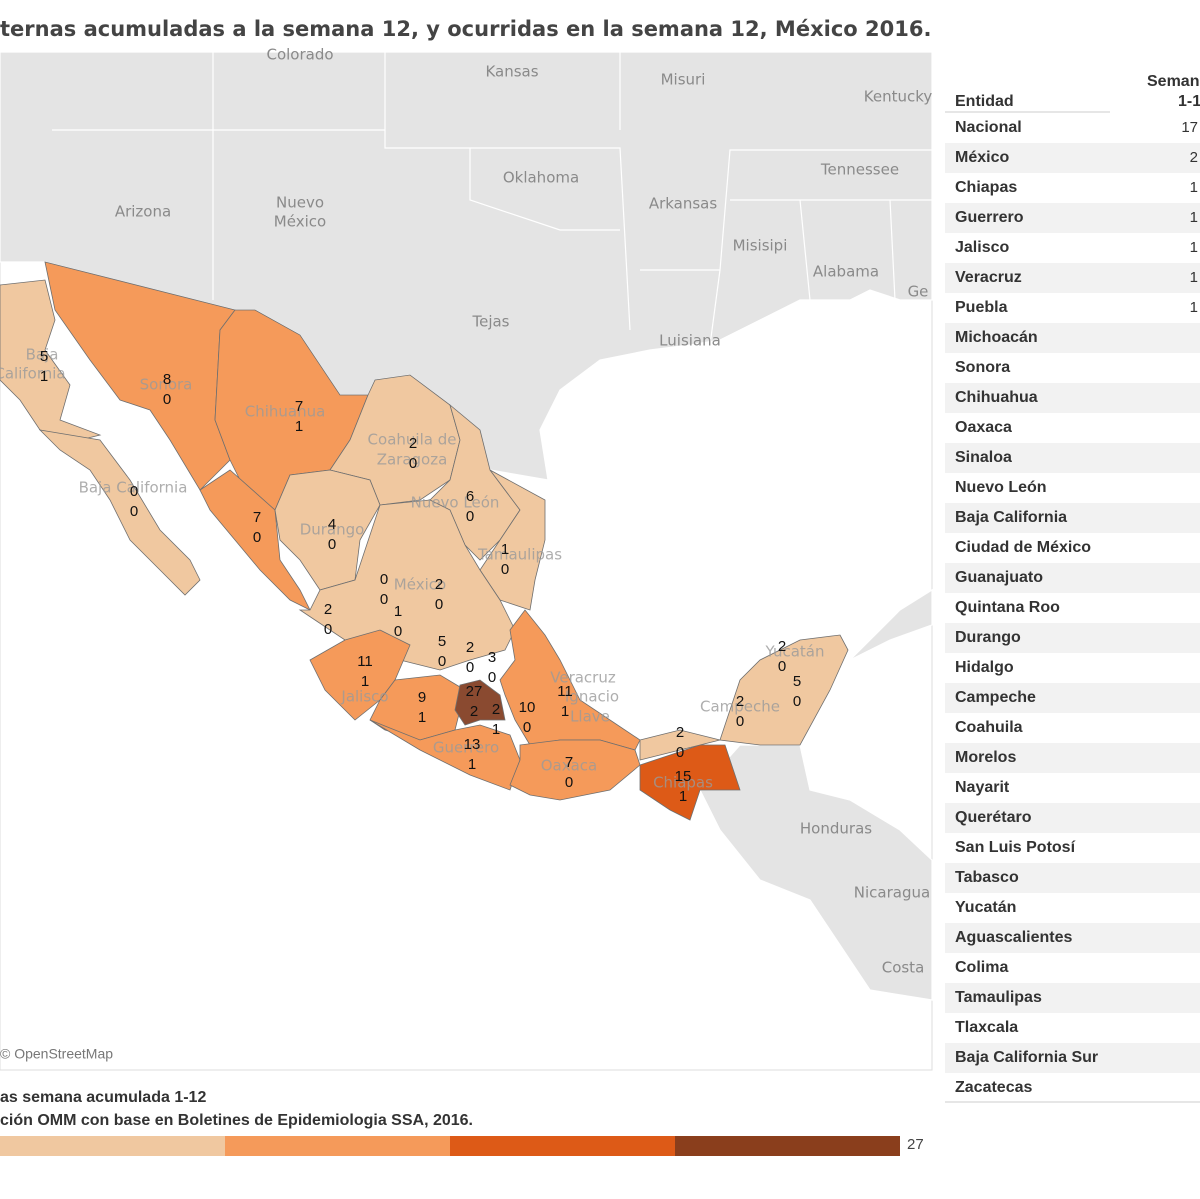 The width and height of the screenshot is (1200, 1199). Describe the element at coordinates (891, 624) in the screenshot. I see `cuba` at that location.